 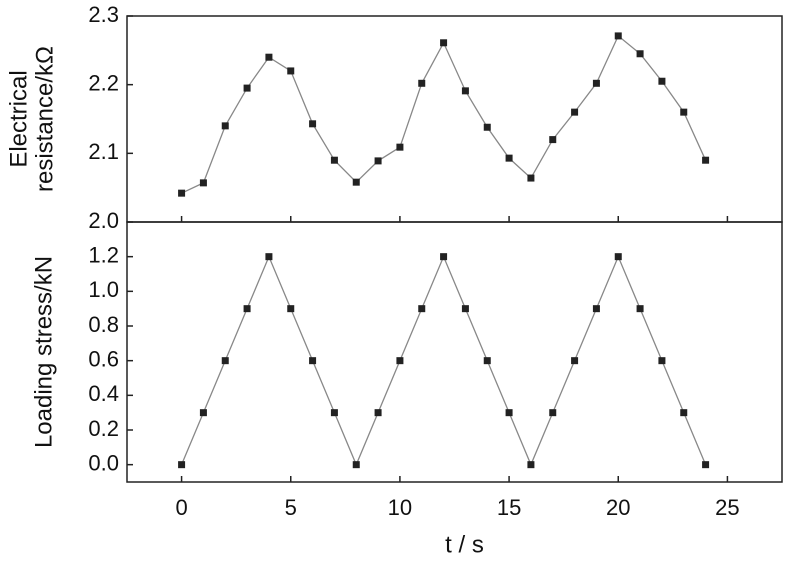 What do you see at coordinates (618, 507) in the screenshot?
I see `x-tick-label: 20` at bounding box center [618, 507].